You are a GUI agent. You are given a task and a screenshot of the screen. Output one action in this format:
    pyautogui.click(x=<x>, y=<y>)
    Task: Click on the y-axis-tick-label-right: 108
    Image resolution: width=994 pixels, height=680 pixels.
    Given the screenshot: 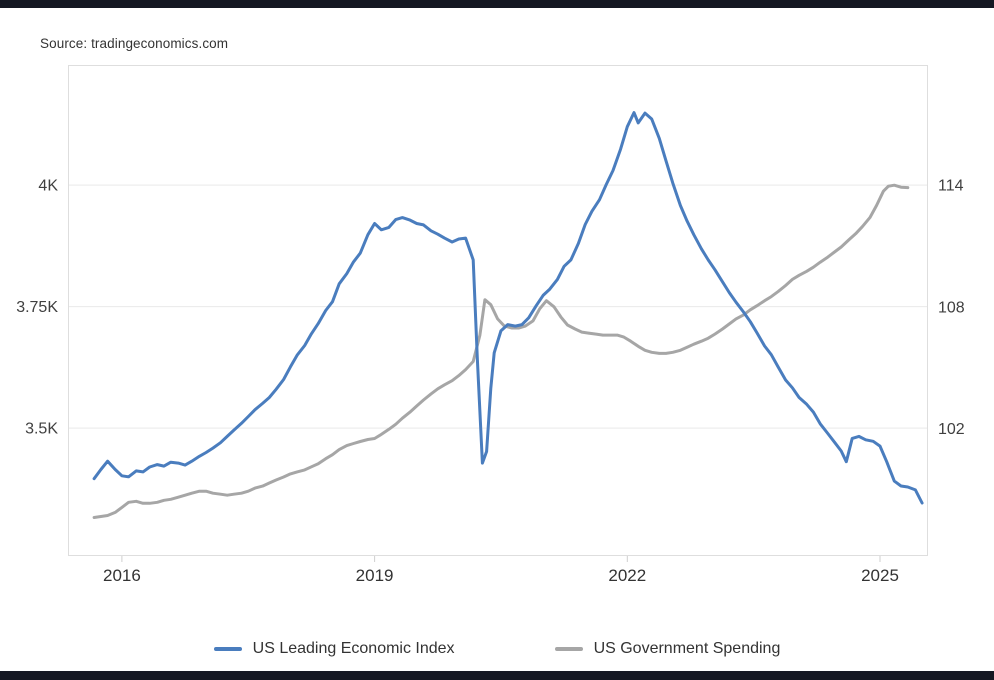 What is the action you would take?
    pyautogui.click(x=951, y=307)
    